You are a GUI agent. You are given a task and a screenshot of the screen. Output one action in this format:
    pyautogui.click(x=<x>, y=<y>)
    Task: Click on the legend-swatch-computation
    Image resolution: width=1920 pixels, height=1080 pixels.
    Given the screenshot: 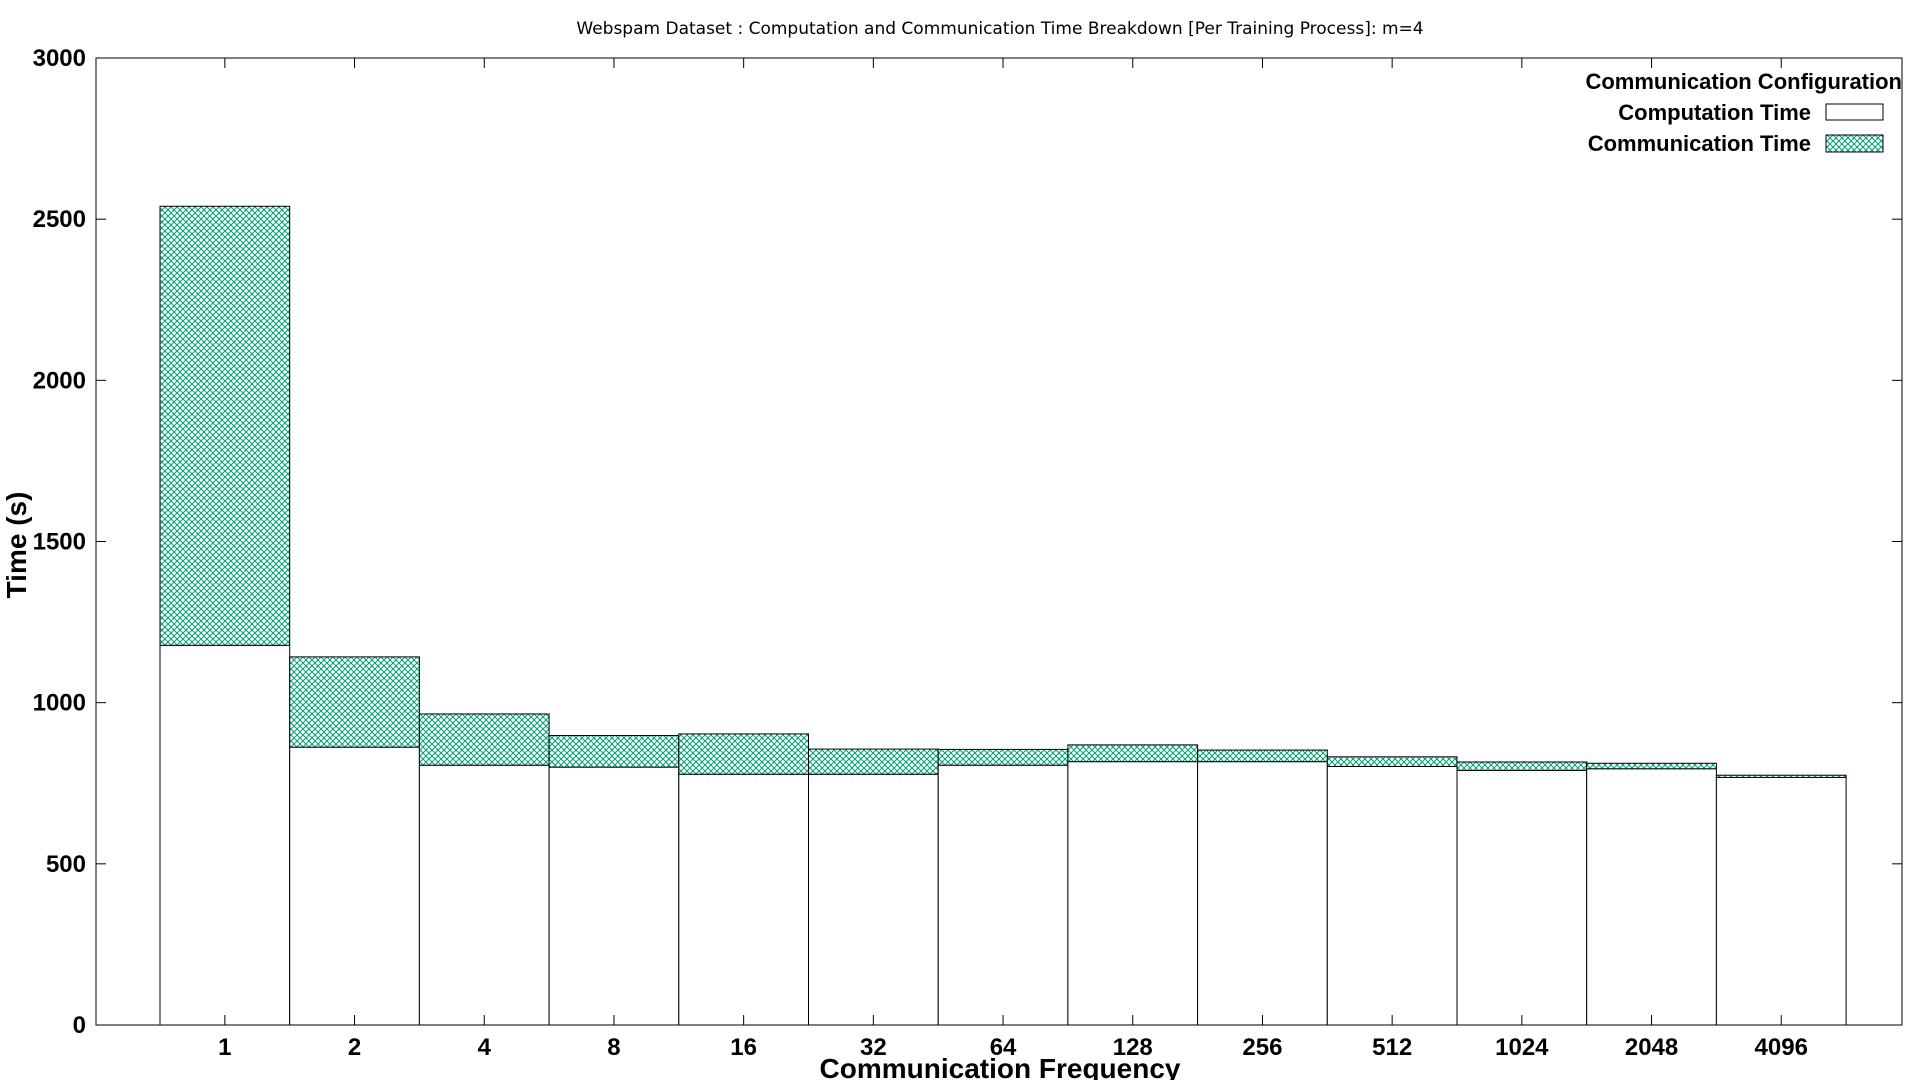 What is the action you would take?
    pyautogui.click(x=1854, y=112)
    